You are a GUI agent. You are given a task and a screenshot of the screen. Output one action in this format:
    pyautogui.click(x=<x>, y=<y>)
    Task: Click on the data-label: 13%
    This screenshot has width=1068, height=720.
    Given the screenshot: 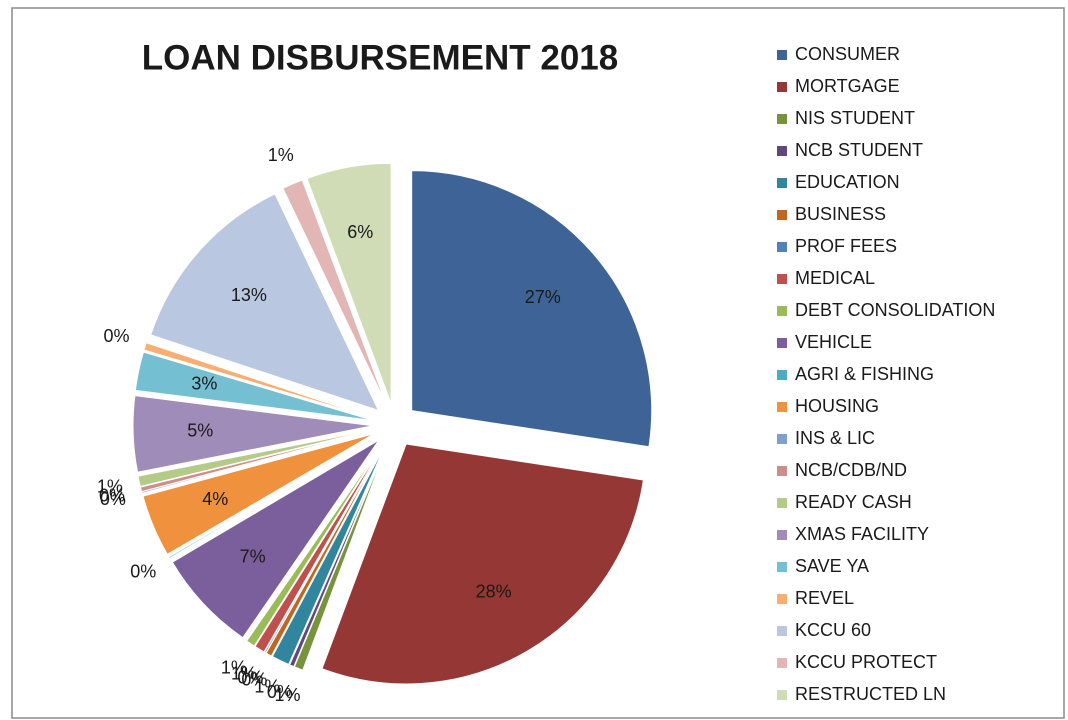 What is the action you would take?
    pyautogui.click(x=249, y=295)
    